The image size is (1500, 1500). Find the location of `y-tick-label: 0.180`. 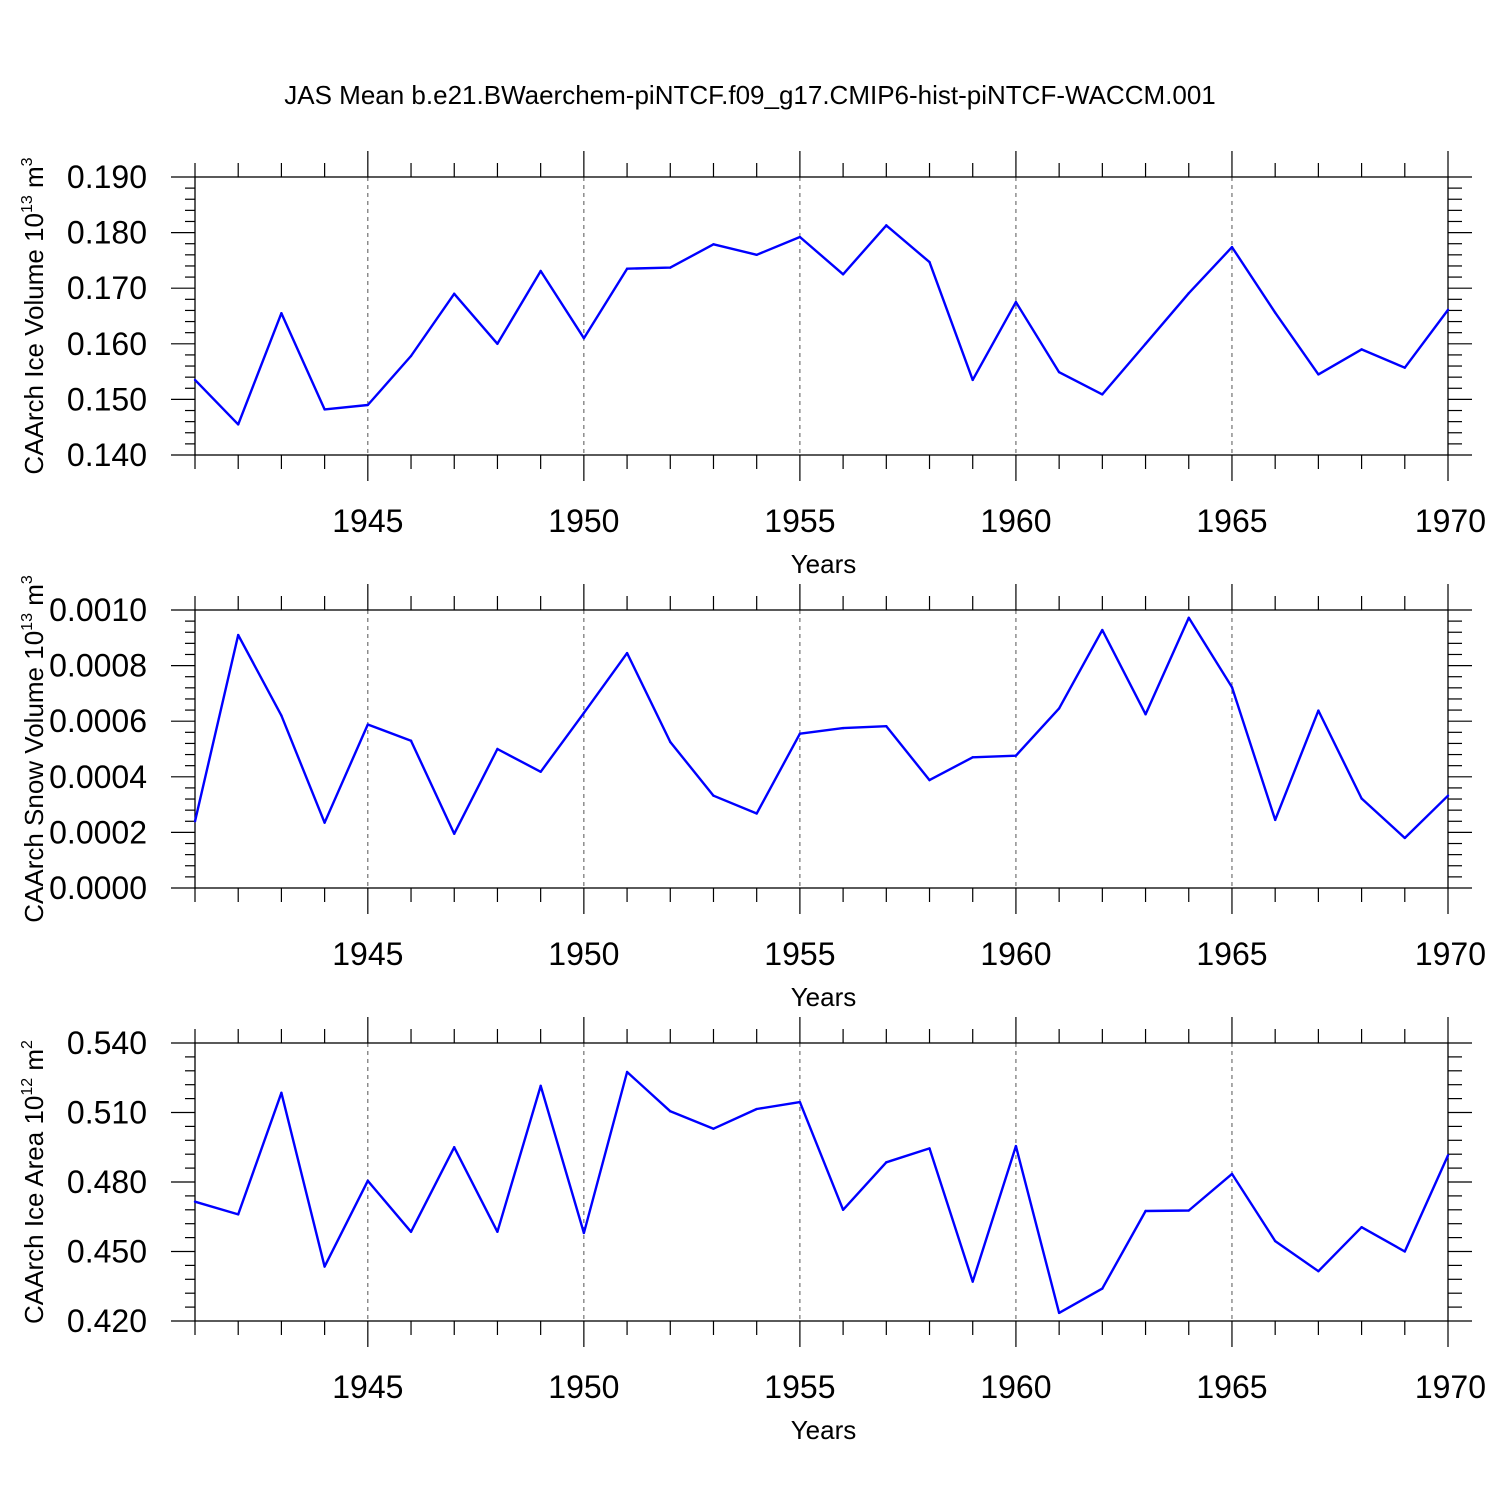

y-tick-label: 0.180 is located at coordinates (107, 233).